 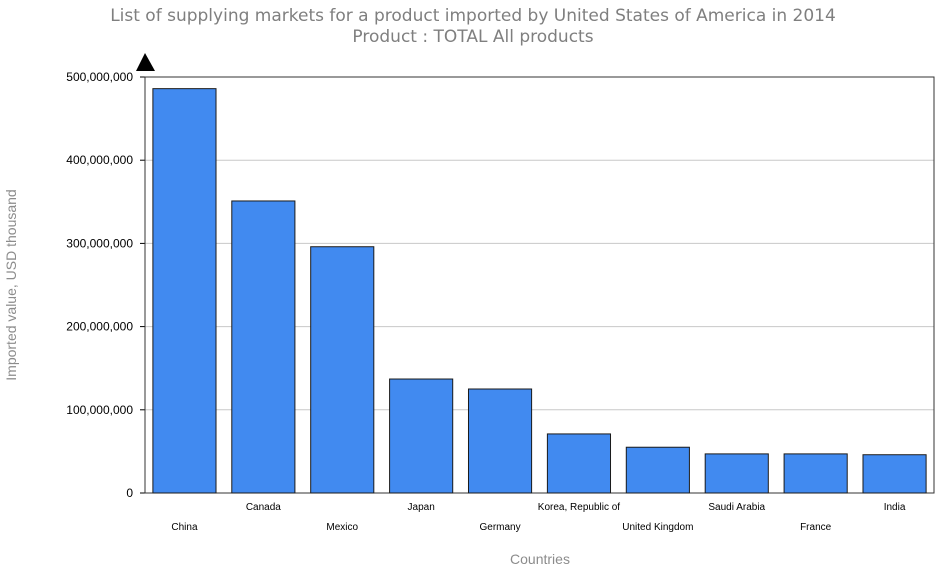 What do you see at coordinates (816, 527) in the screenshot?
I see `x-tick-label: France` at bounding box center [816, 527].